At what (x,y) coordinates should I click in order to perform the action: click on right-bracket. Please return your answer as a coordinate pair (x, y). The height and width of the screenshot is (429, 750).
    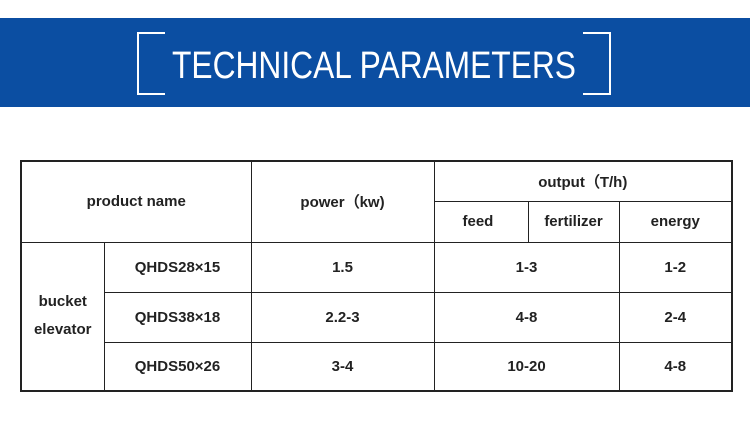
    Looking at the image, I should click on (597, 63).